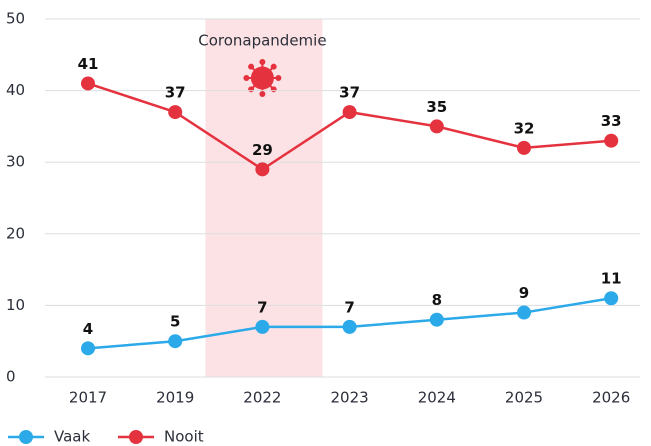  Describe the element at coordinates (262, 398) in the screenshot. I see `x-tick-label: 2022` at that location.